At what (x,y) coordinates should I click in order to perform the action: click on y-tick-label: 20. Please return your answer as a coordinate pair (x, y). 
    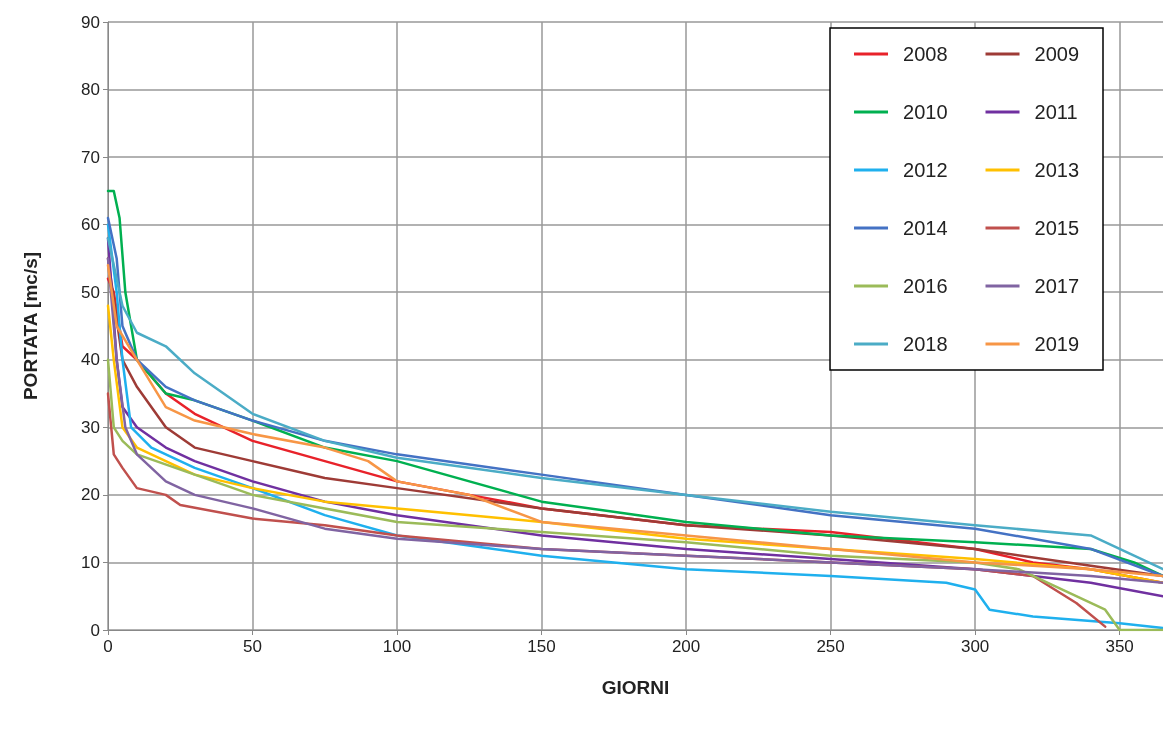
    Looking at the image, I should click on (90, 495).